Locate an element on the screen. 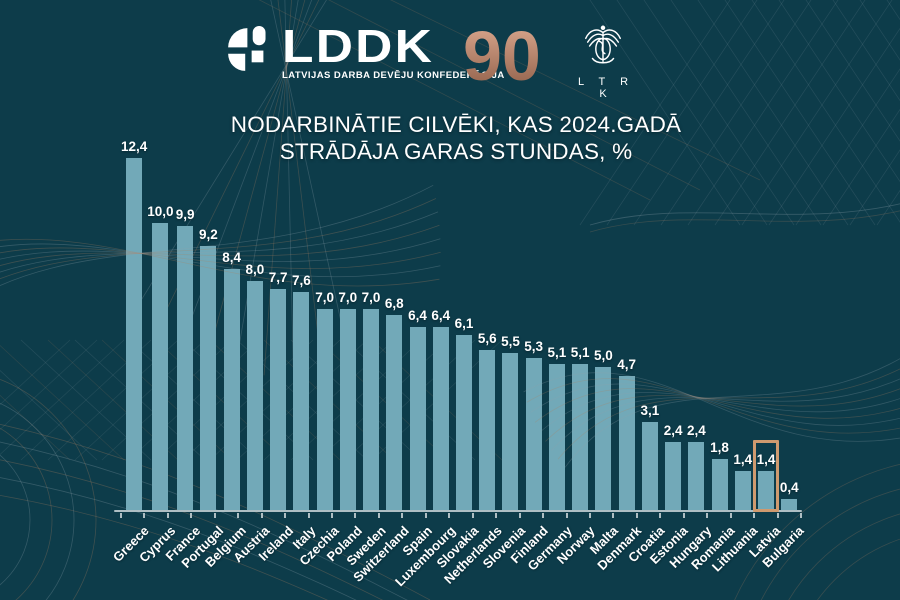 Image resolution: width=900 pixels, height=600 pixels. bar-romania is located at coordinates (719, 485).